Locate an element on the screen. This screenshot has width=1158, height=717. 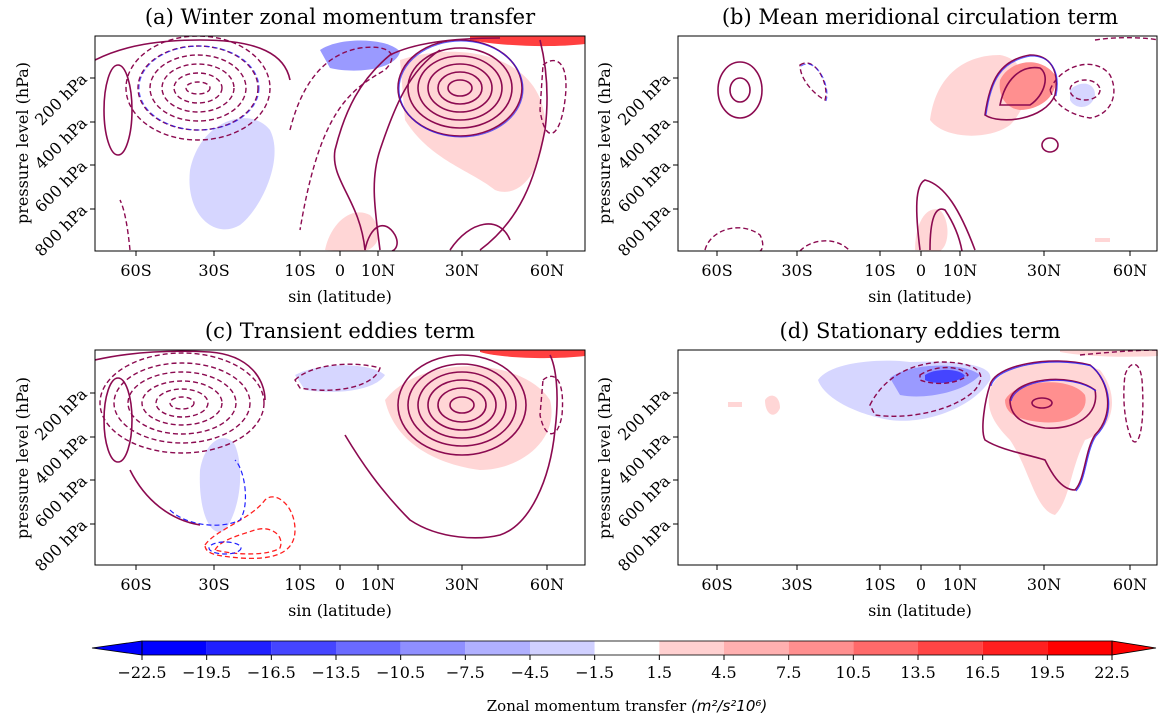
colorbar-tick-label: 13.5 is located at coordinates (918, 672).